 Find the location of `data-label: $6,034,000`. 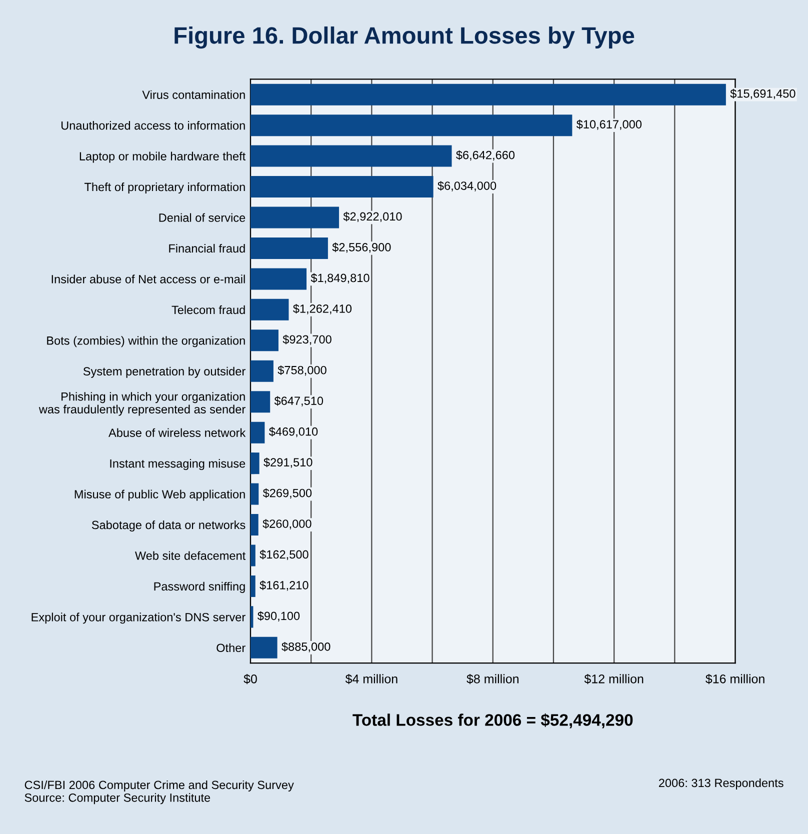

data-label: $6,034,000 is located at coordinates (467, 186).